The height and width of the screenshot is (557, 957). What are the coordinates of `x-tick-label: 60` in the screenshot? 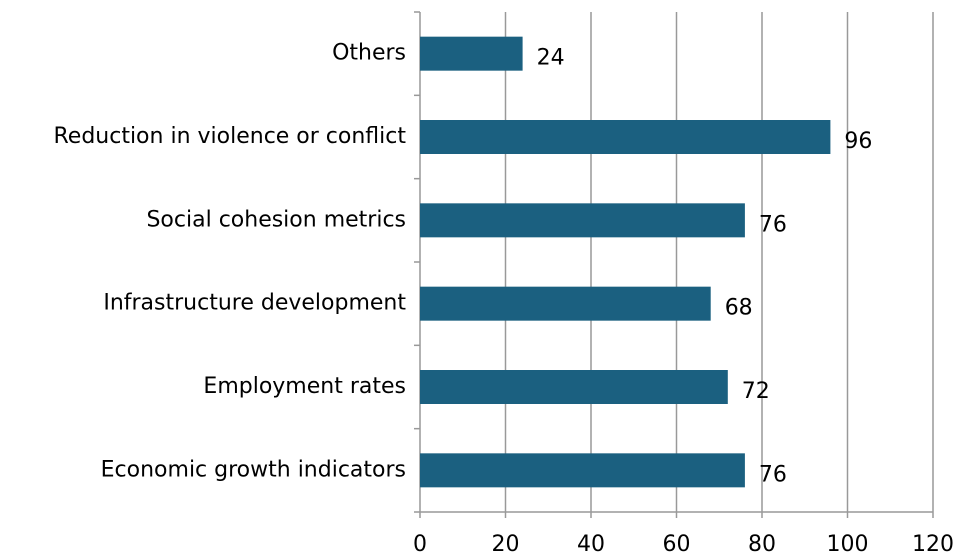 It's located at (677, 544).